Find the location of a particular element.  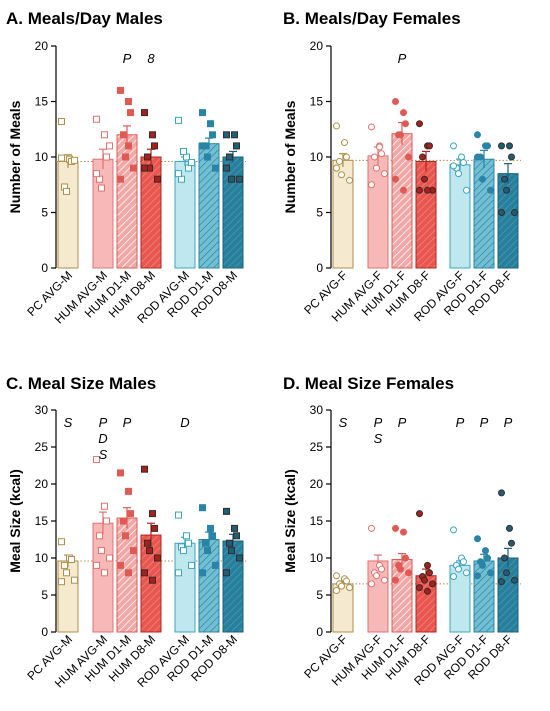

bar-hum-d8-m is located at coordinates (151, 212).